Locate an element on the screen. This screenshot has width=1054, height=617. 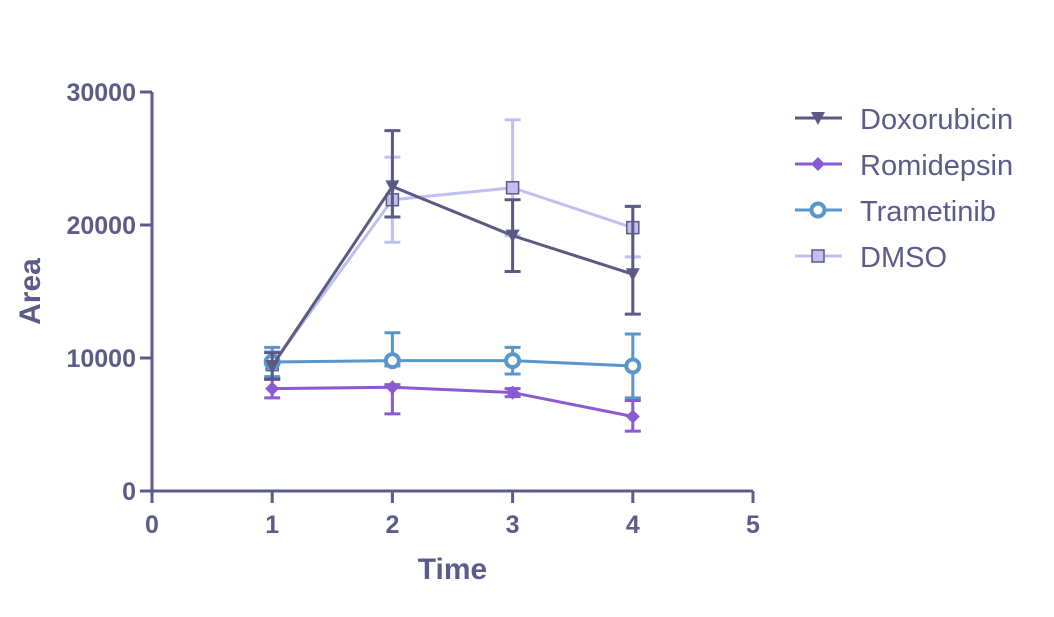
series-doxorubicin is located at coordinates (452, 255).